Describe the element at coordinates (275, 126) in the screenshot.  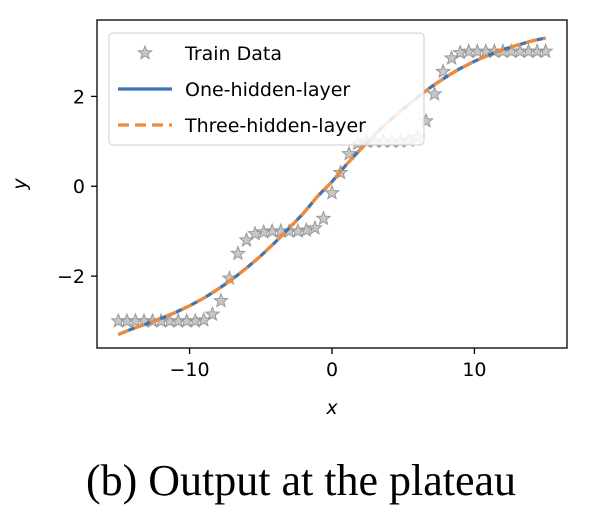
I see `legend-label: Three-hidden-layer` at that location.